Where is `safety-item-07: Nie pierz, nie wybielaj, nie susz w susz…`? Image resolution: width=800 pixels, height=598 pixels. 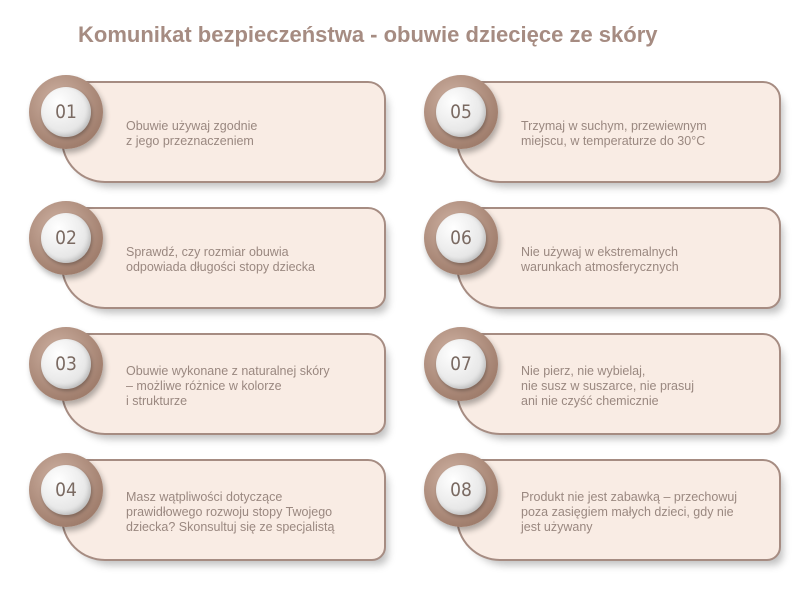 safety-item-07: Nie pierz, nie wybielaj, nie susz w susz… is located at coordinates (604, 385).